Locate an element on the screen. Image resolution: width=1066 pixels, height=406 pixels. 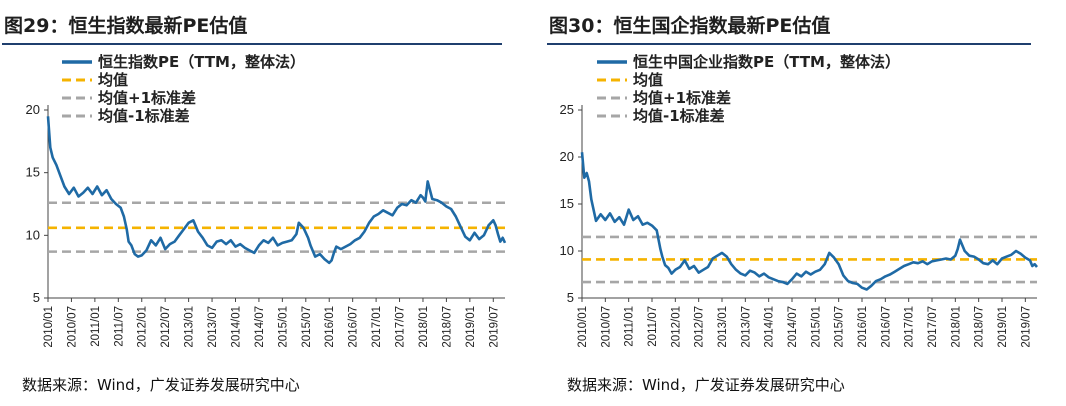
legend-item-series: 恒生指数PE（TTM，整体法） is located at coordinates (201, 62).